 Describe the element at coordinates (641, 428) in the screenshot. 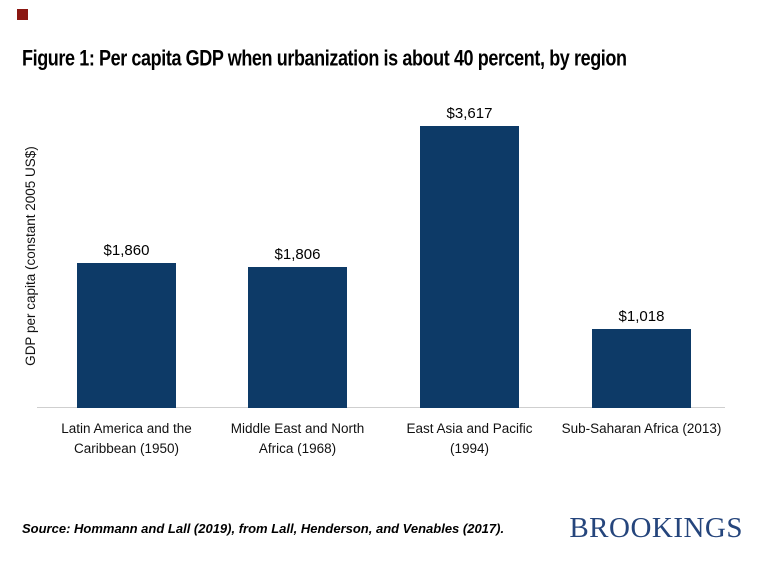

I see `x-axis-label: Sub-Saharan Africa (2013)` at that location.